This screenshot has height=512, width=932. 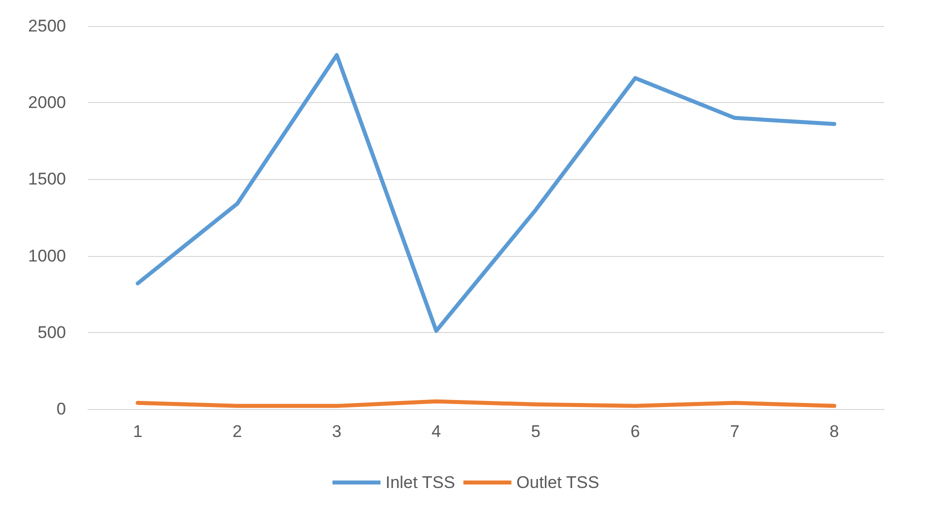 I want to click on y-tick-label: 500, so click(x=52, y=332).